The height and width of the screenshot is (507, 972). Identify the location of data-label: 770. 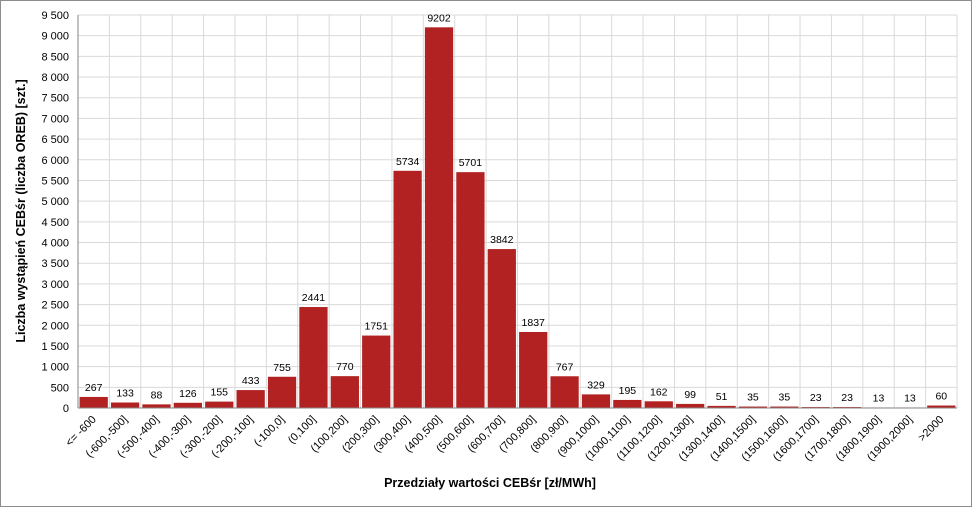
(345, 367).